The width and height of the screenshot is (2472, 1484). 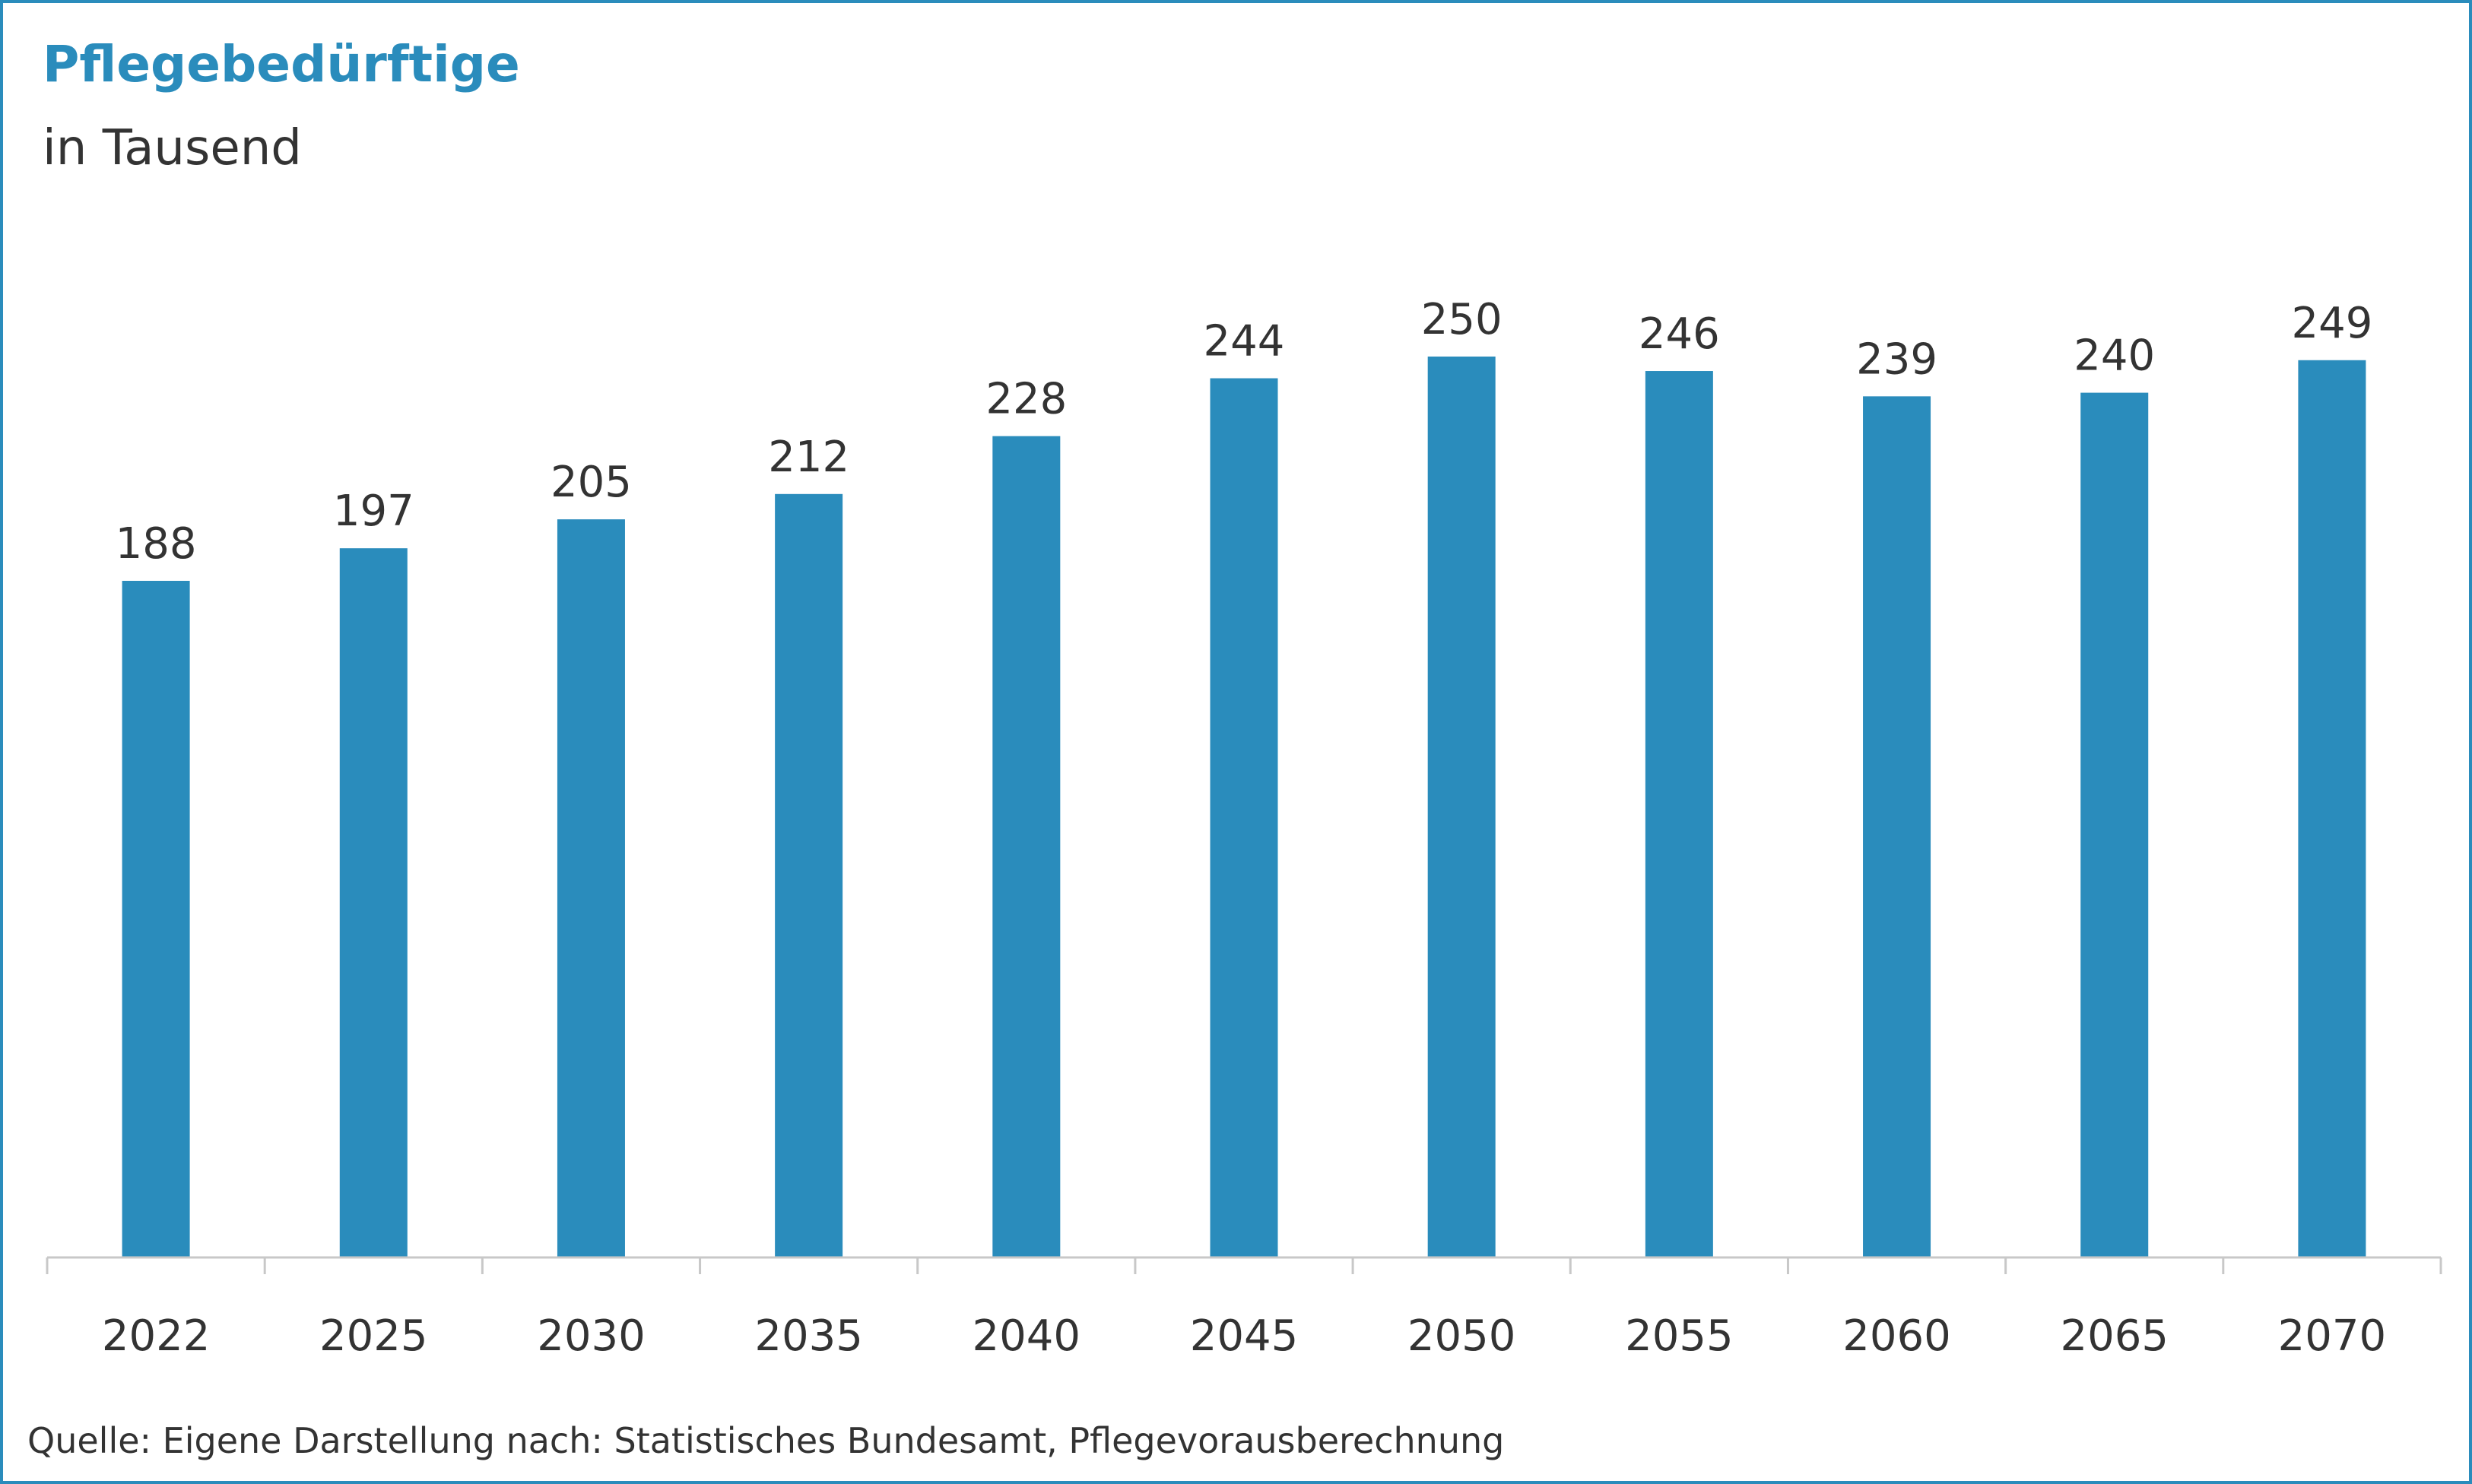 What do you see at coordinates (172, 148) in the screenshot?
I see `chart-subtitle: in Tausend` at bounding box center [172, 148].